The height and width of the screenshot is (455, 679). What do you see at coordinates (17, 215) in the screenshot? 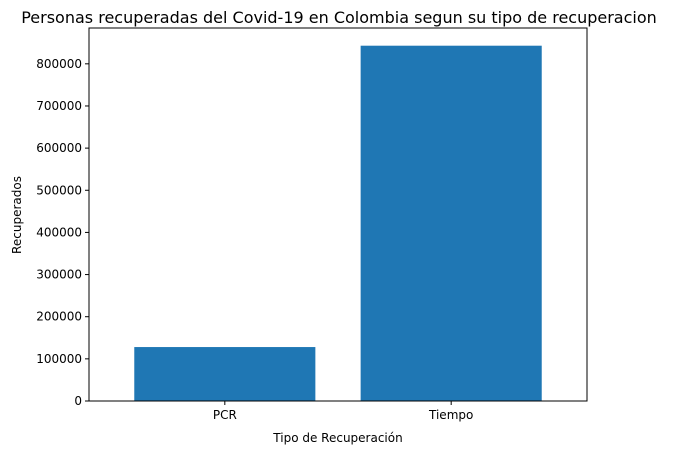
I see `y-axis-label: Recuperados` at bounding box center [17, 215].